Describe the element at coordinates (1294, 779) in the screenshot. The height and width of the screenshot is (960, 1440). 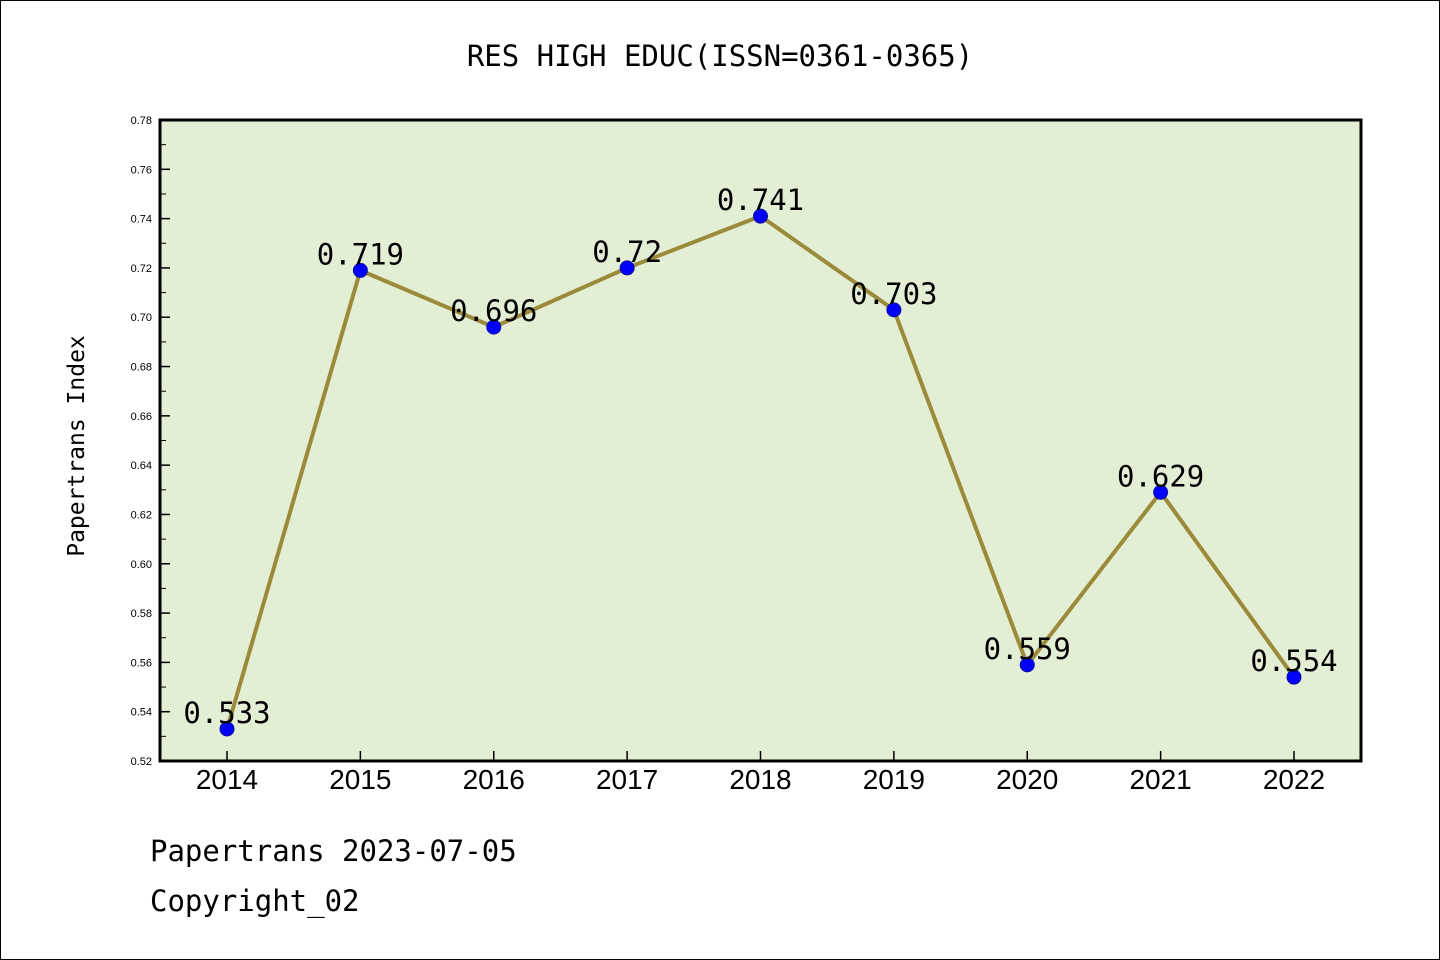
I see `x-tick-label: 2022` at that location.